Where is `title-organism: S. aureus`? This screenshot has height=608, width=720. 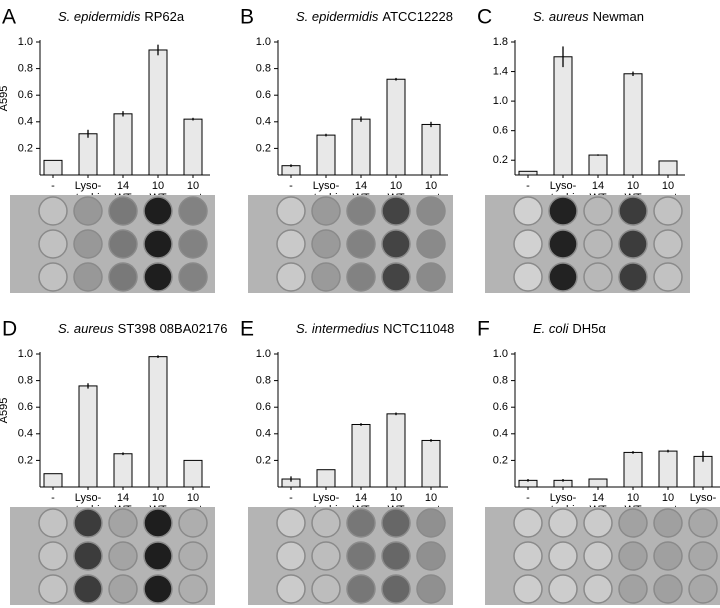
title-organism: S. aureus is located at coordinates (561, 16).